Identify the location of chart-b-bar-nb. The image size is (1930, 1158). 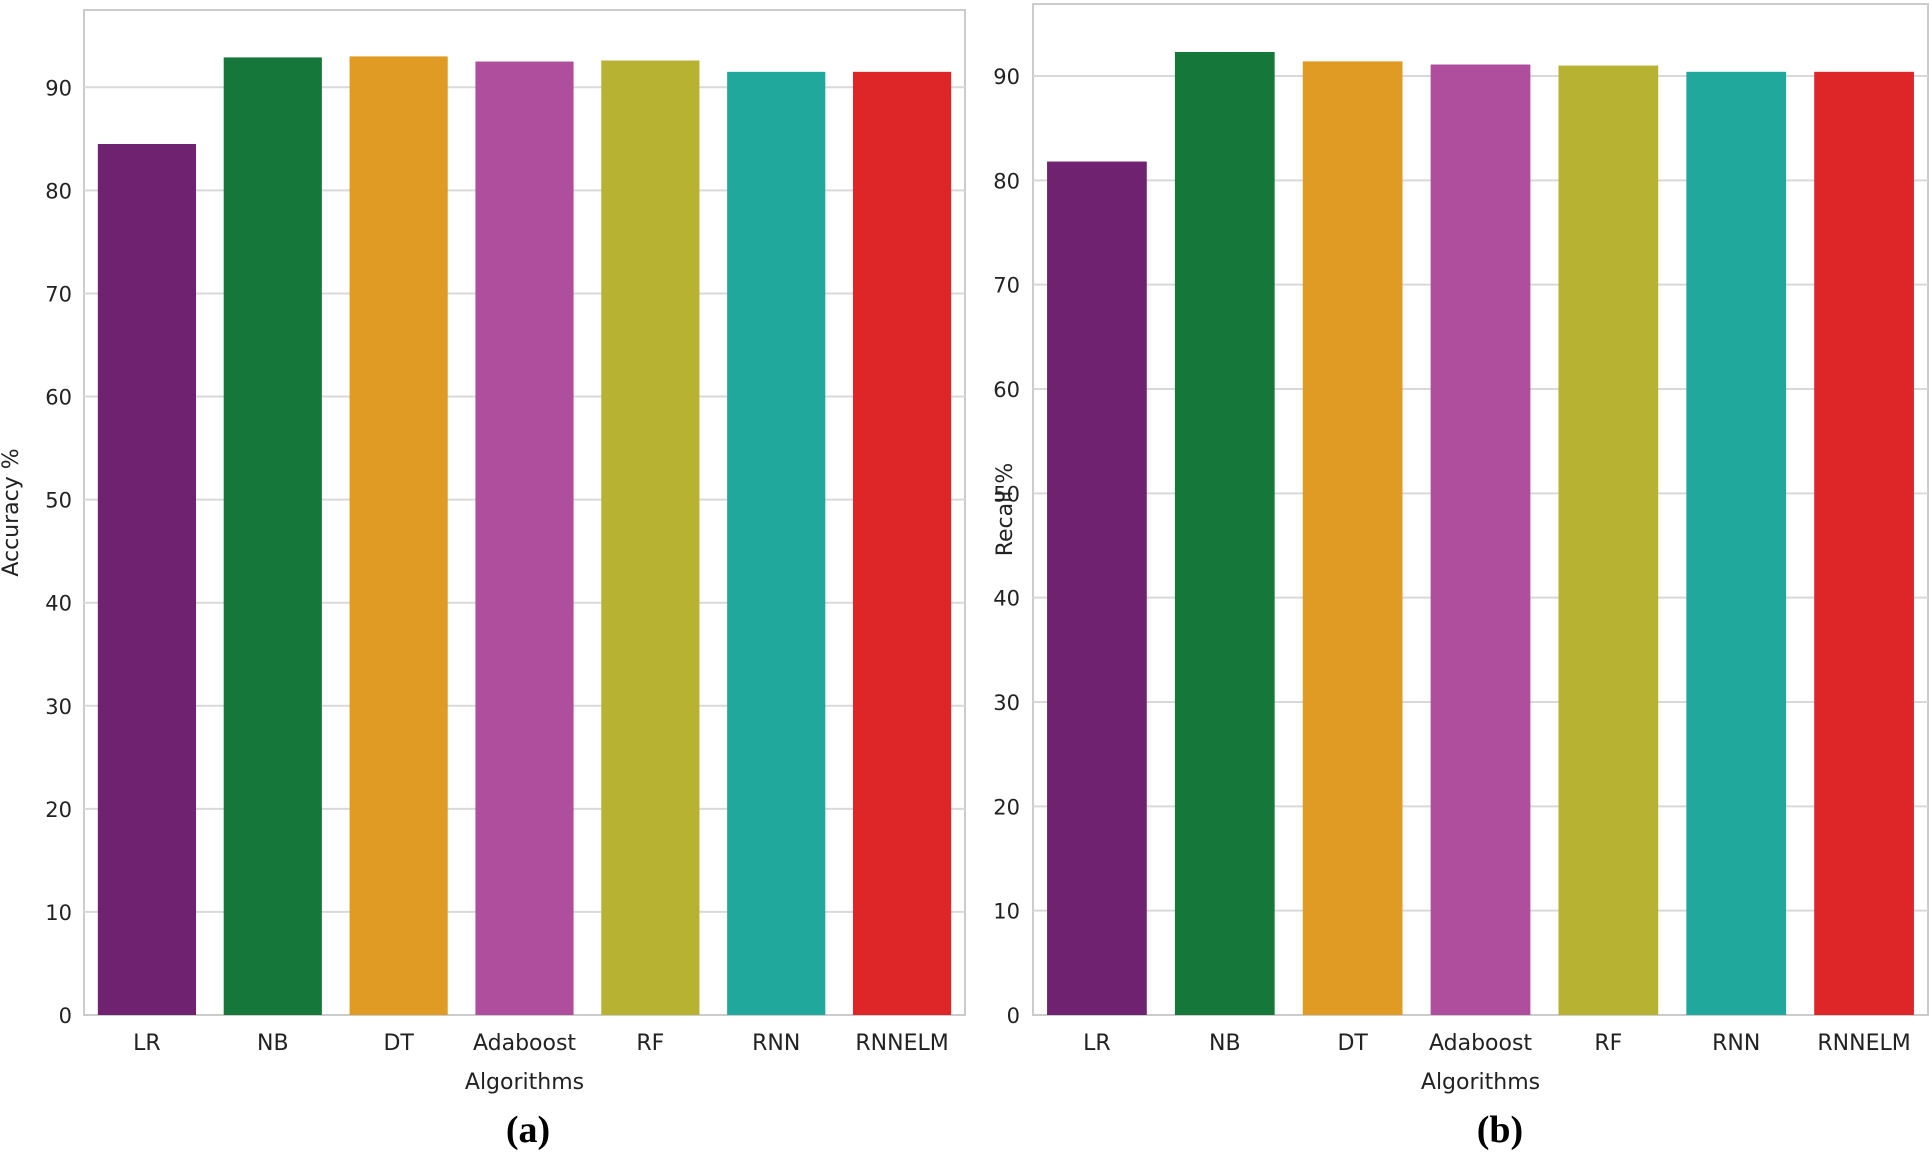
(1224, 533).